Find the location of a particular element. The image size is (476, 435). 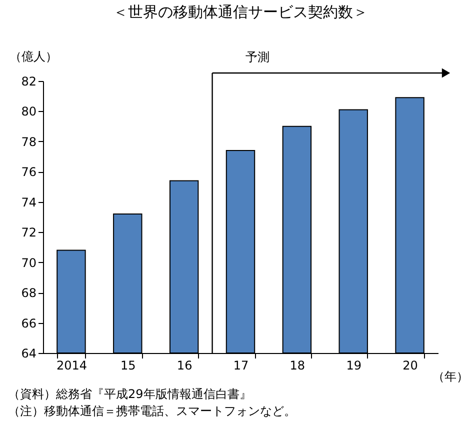

x-tick-label: 20 is located at coordinates (410, 365).